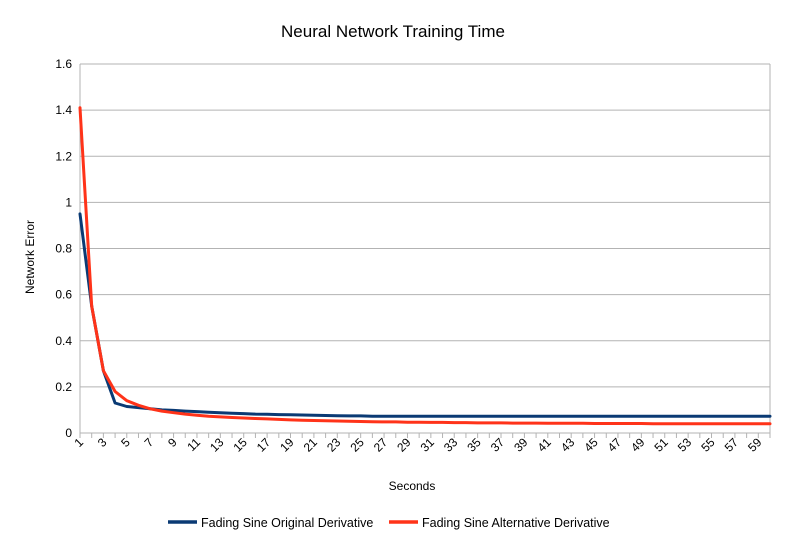 Image resolution: width=786 pixels, height=541 pixels. What do you see at coordinates (78, 442) in the screenshot?
I see `x-tick-label: 1` at bounding box center [78, 442].